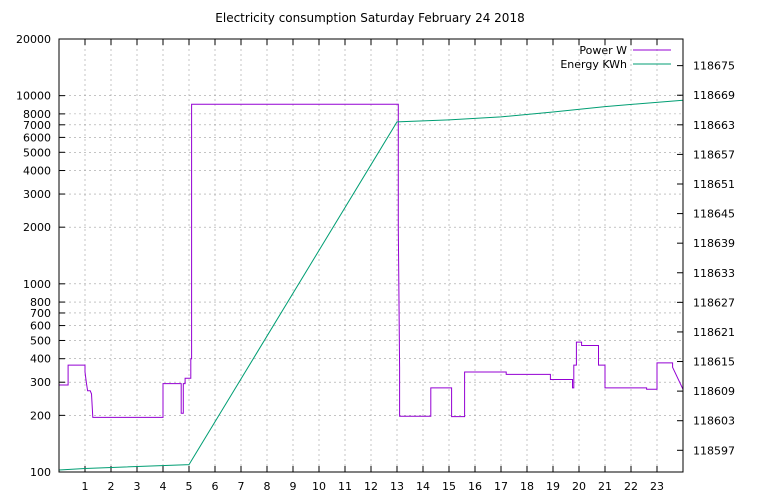  I want to click on y-left-tick-label: 800, so click(40, 302).